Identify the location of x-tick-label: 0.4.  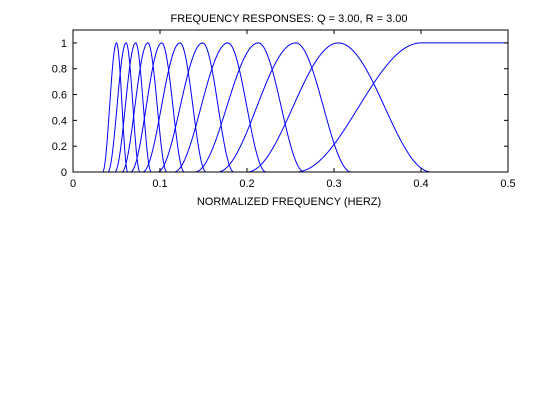
(420, 184).